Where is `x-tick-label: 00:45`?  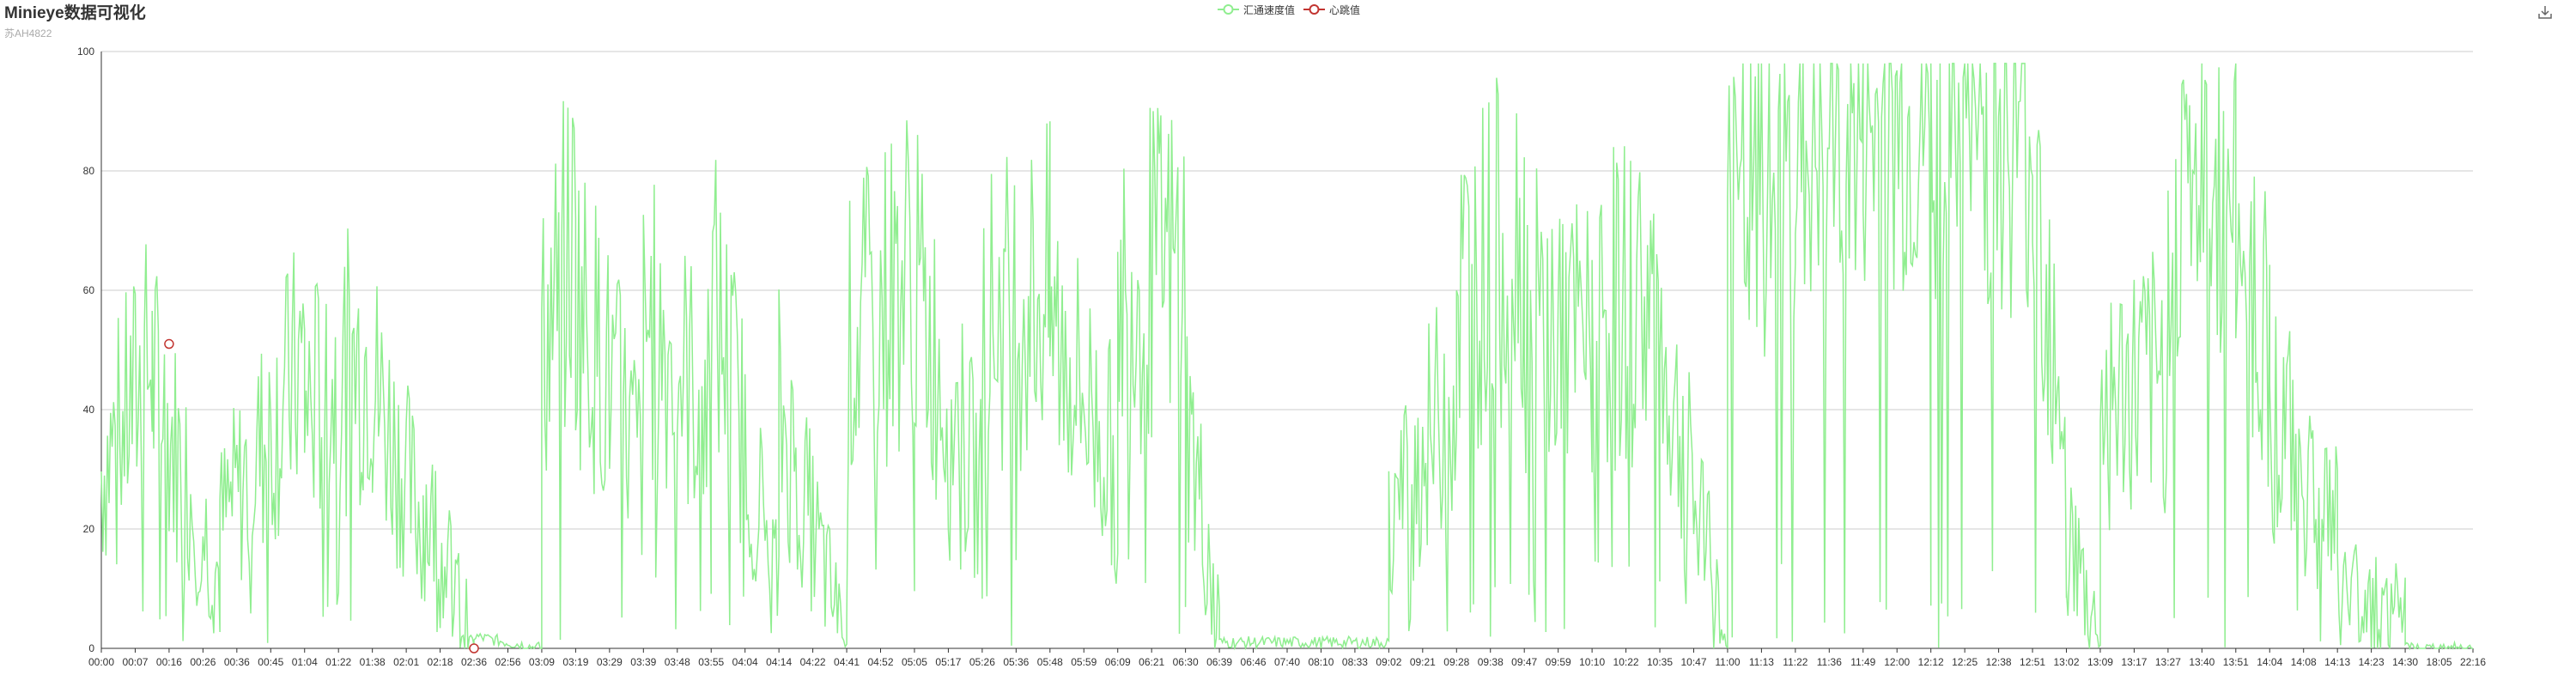
x-tick-label: 00:45 is located at coordinates (270, 662).